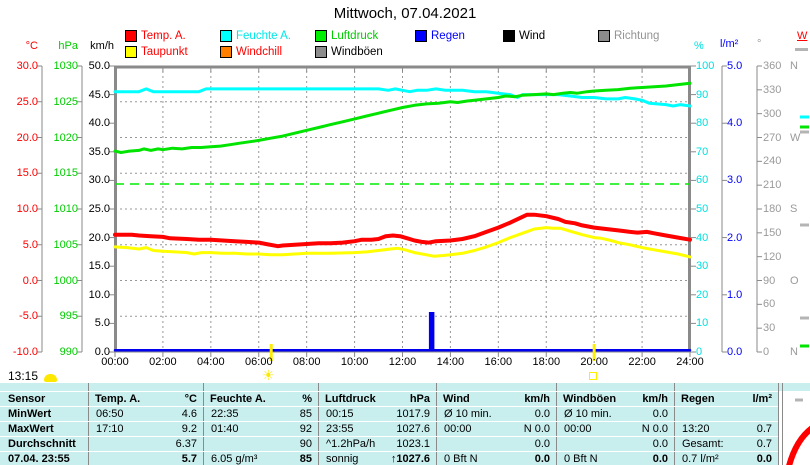 The image size is (810, 465). I want to click on legend-label: Windböen, so click(357, 52).